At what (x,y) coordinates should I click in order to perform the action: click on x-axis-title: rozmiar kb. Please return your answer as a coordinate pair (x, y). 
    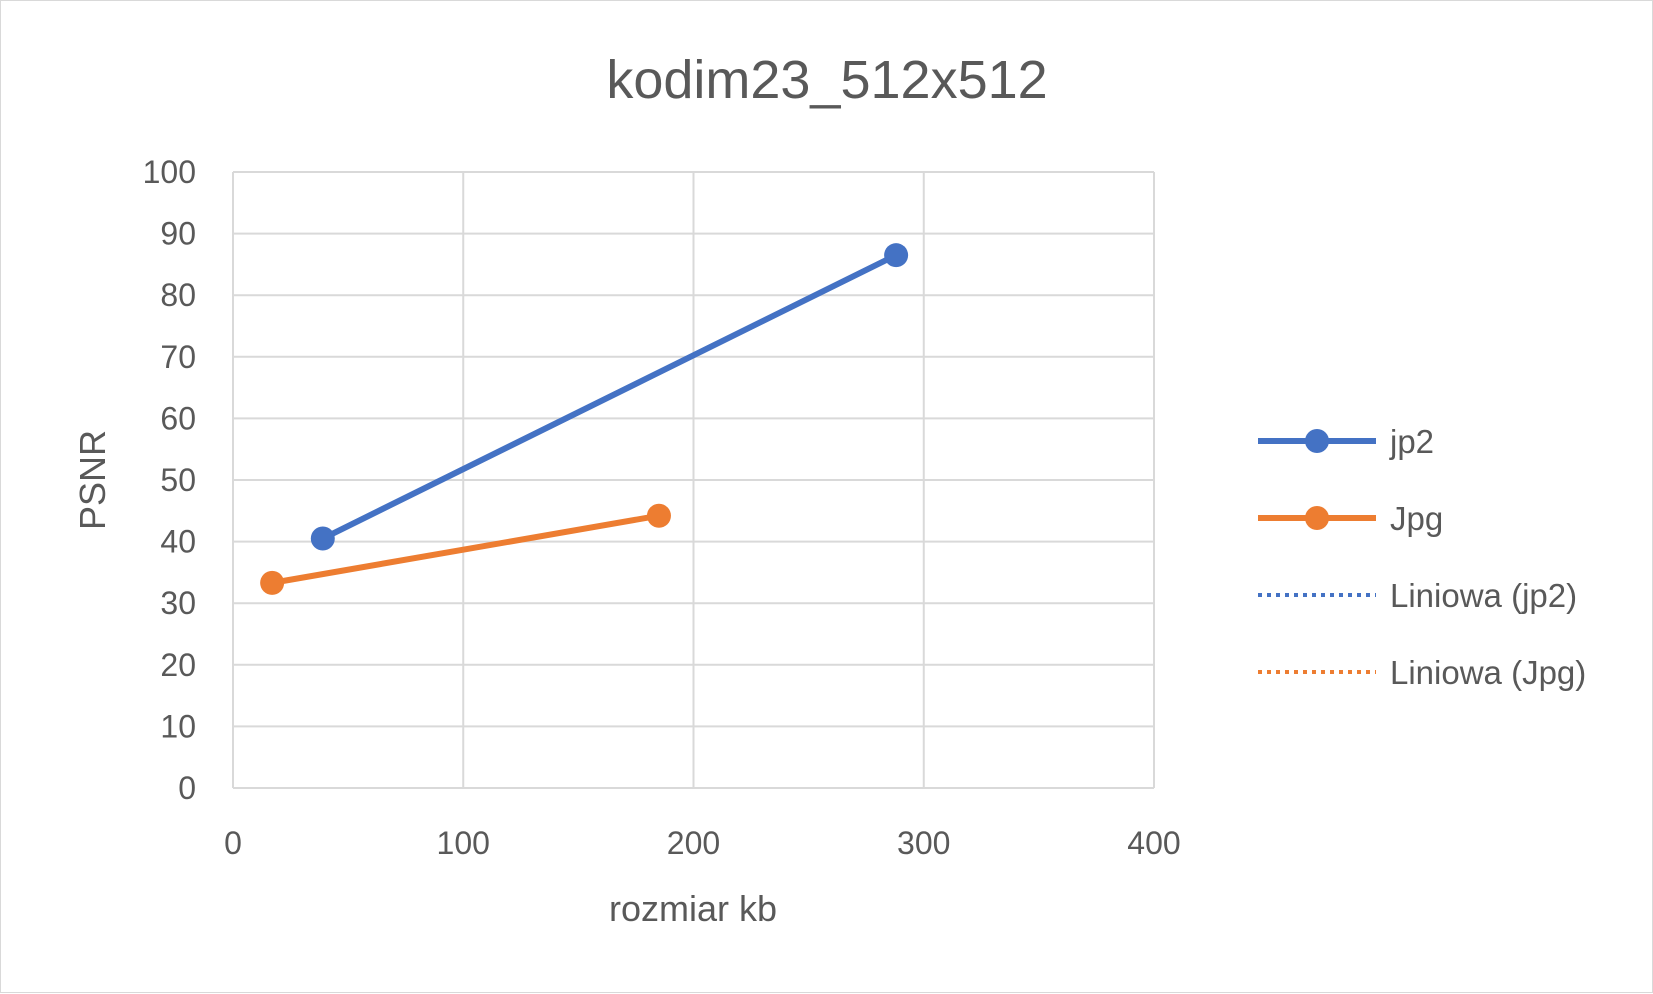
    Looking at the image, I should click on (693, 908).